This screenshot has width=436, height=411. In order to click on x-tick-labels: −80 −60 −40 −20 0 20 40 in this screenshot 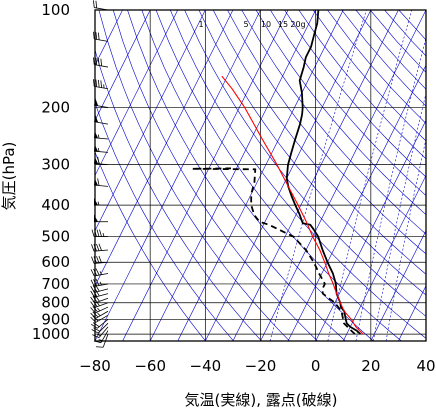, I will do `click(257, 366)`.